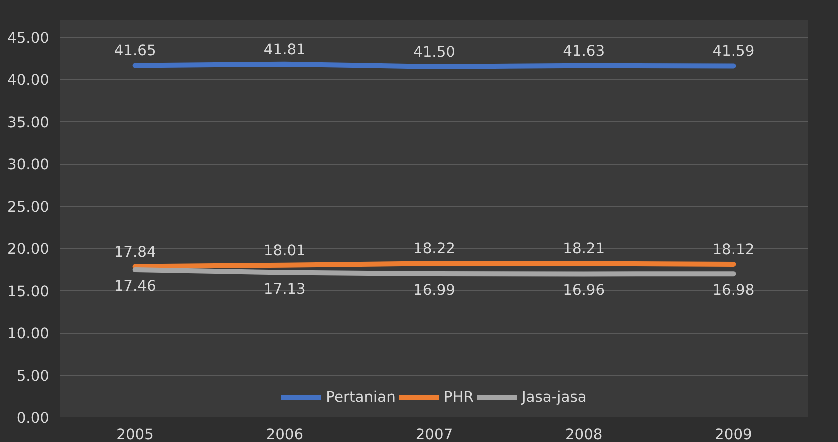  I want to click on y-tick-label: 5.00, so click(33, 376).